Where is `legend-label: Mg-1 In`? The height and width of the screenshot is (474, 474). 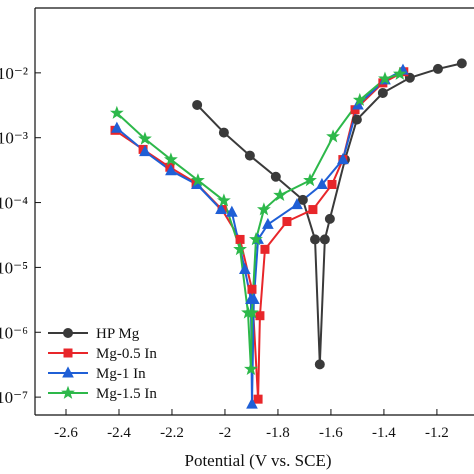
legend-label: Mg-1 In is located at coordinates (121, 374).